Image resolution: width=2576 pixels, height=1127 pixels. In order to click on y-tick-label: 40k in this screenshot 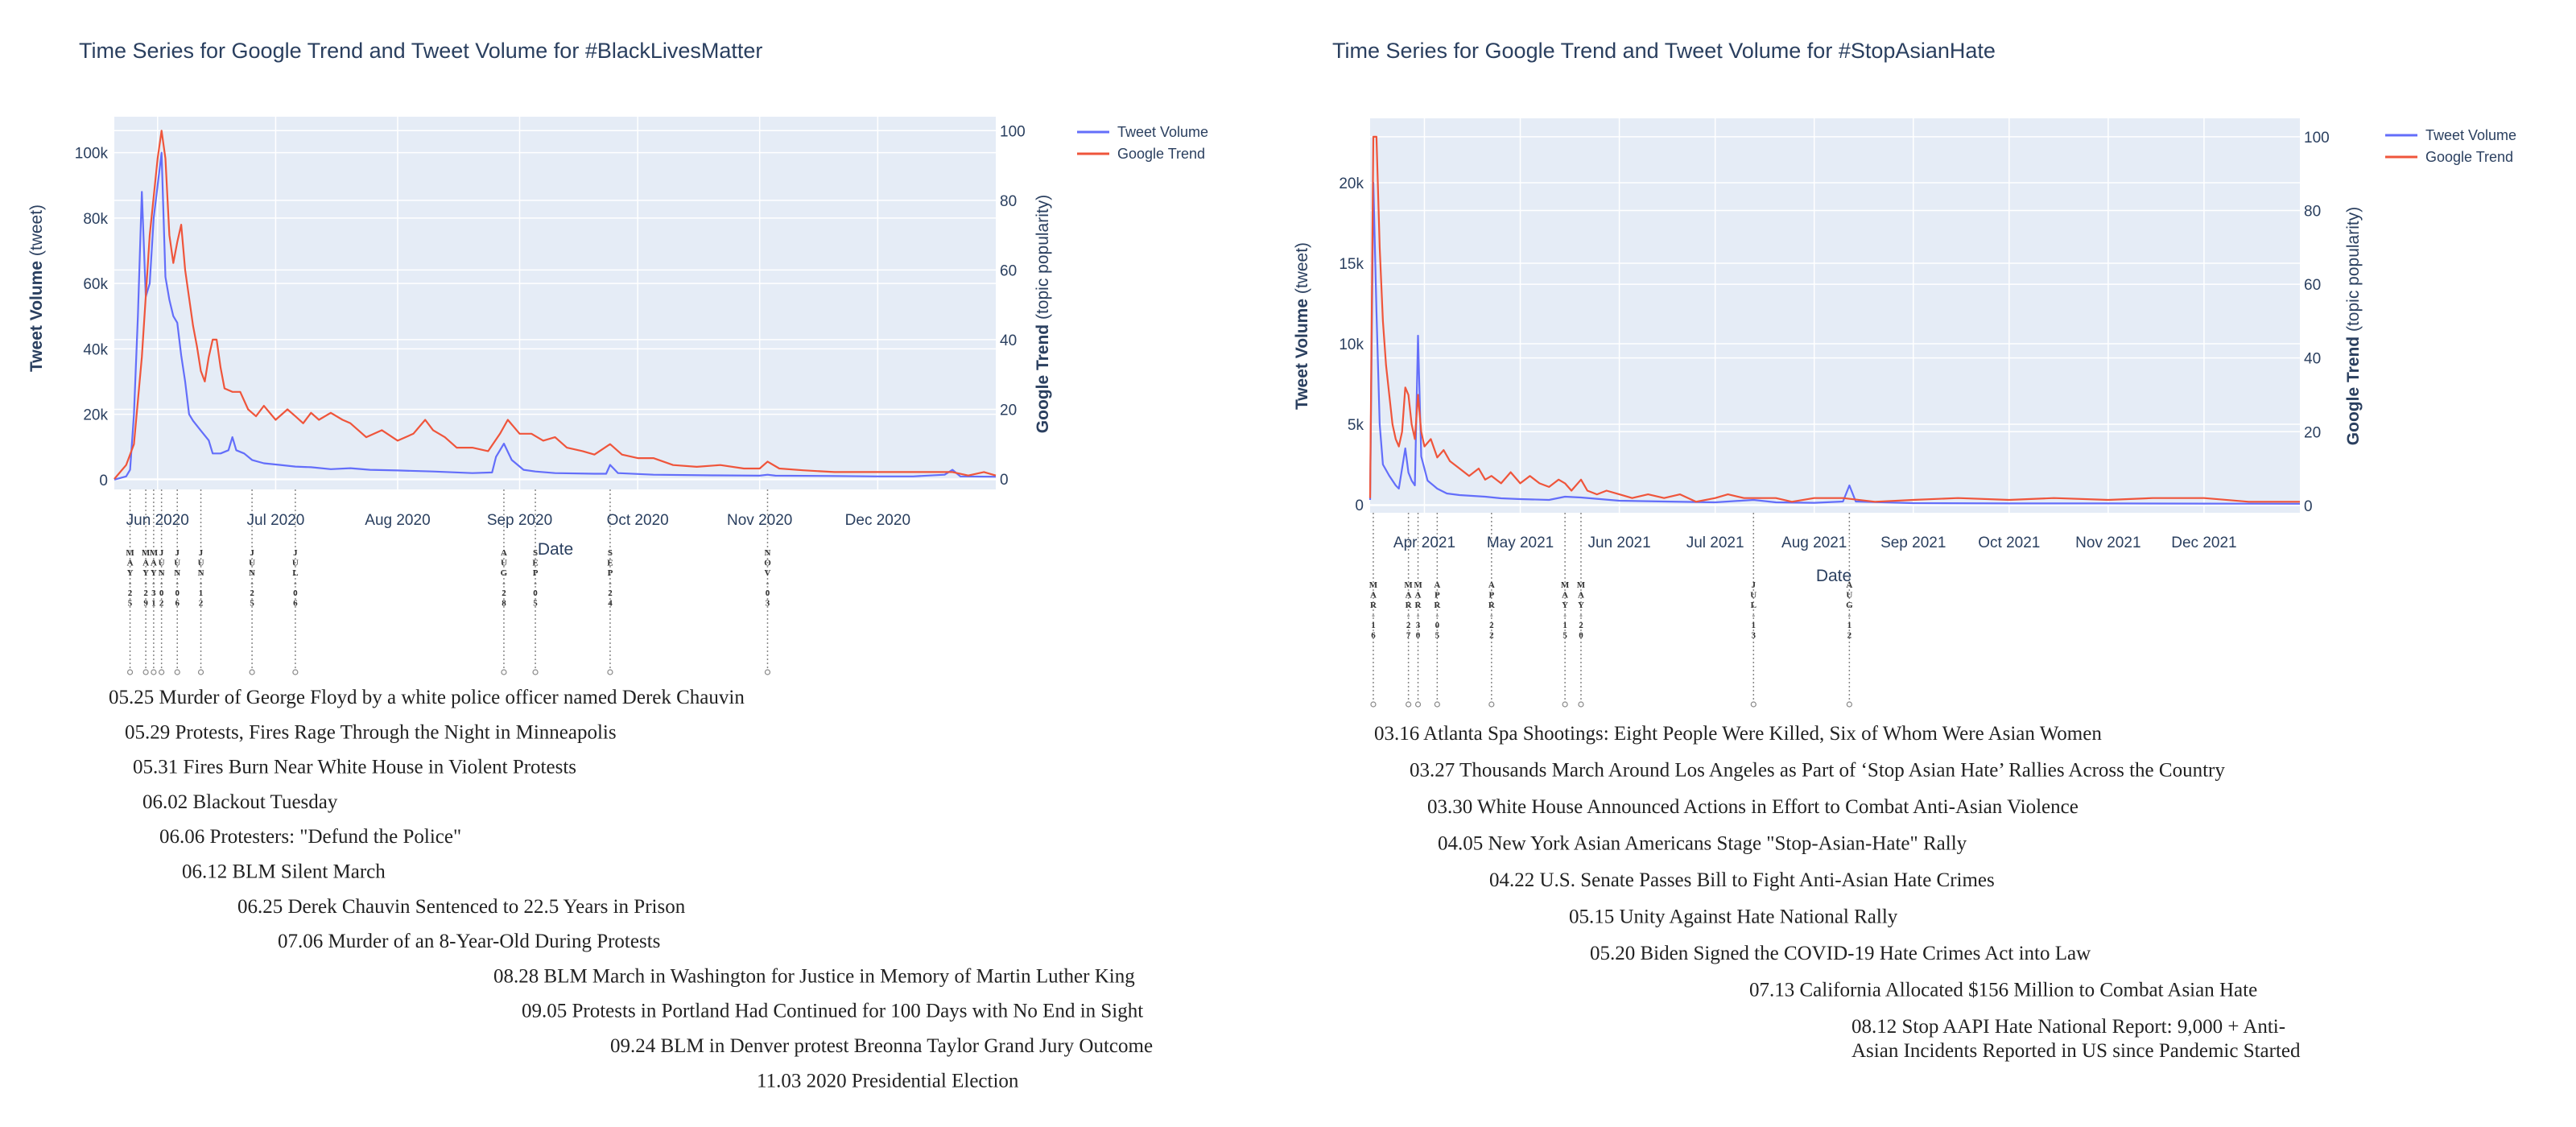, I will do `click(95, 349)`.